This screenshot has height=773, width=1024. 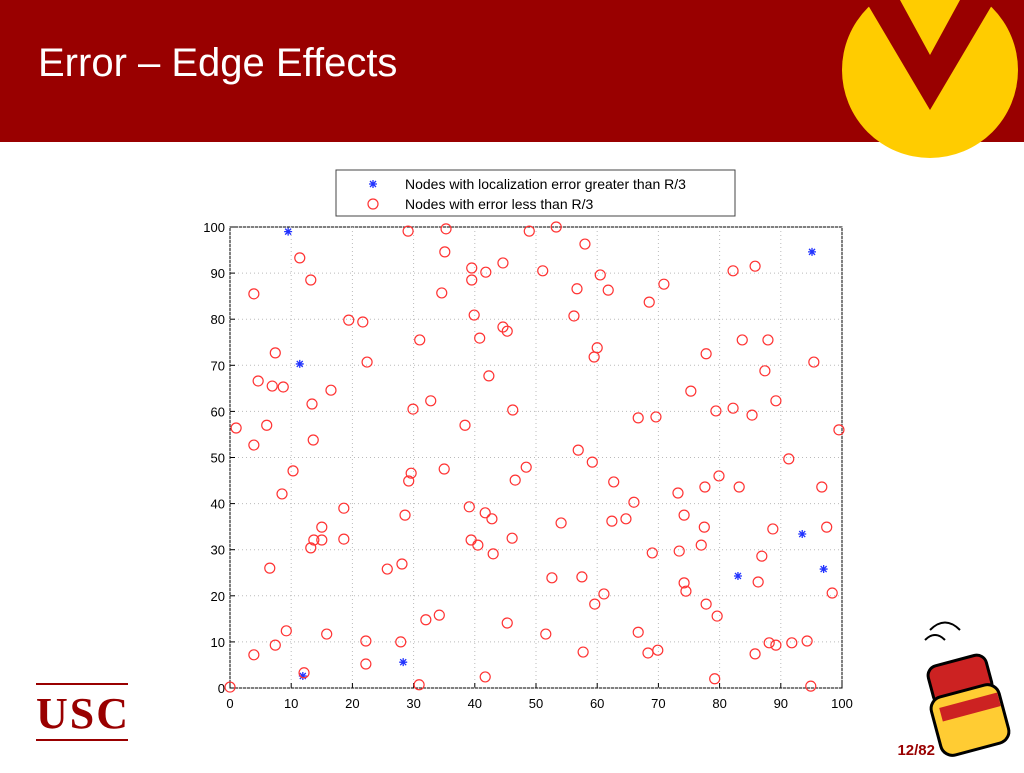 What do you see at coordinates (916, 750) in the screenshot?
I see `page-number: 12/82` at bounding box center [916, 750].